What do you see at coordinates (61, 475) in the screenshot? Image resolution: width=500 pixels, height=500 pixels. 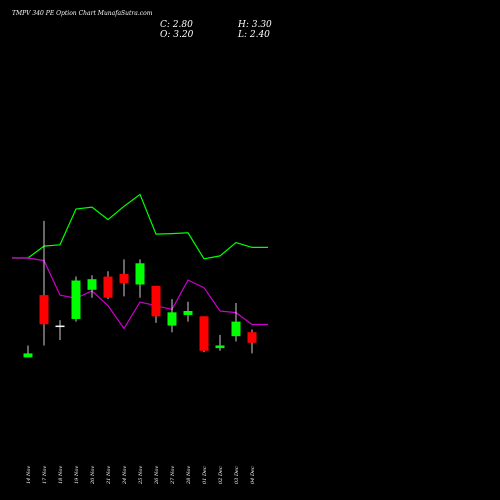 I see `x-tick-label: 18 Nov` at bounding box center [61, 475].